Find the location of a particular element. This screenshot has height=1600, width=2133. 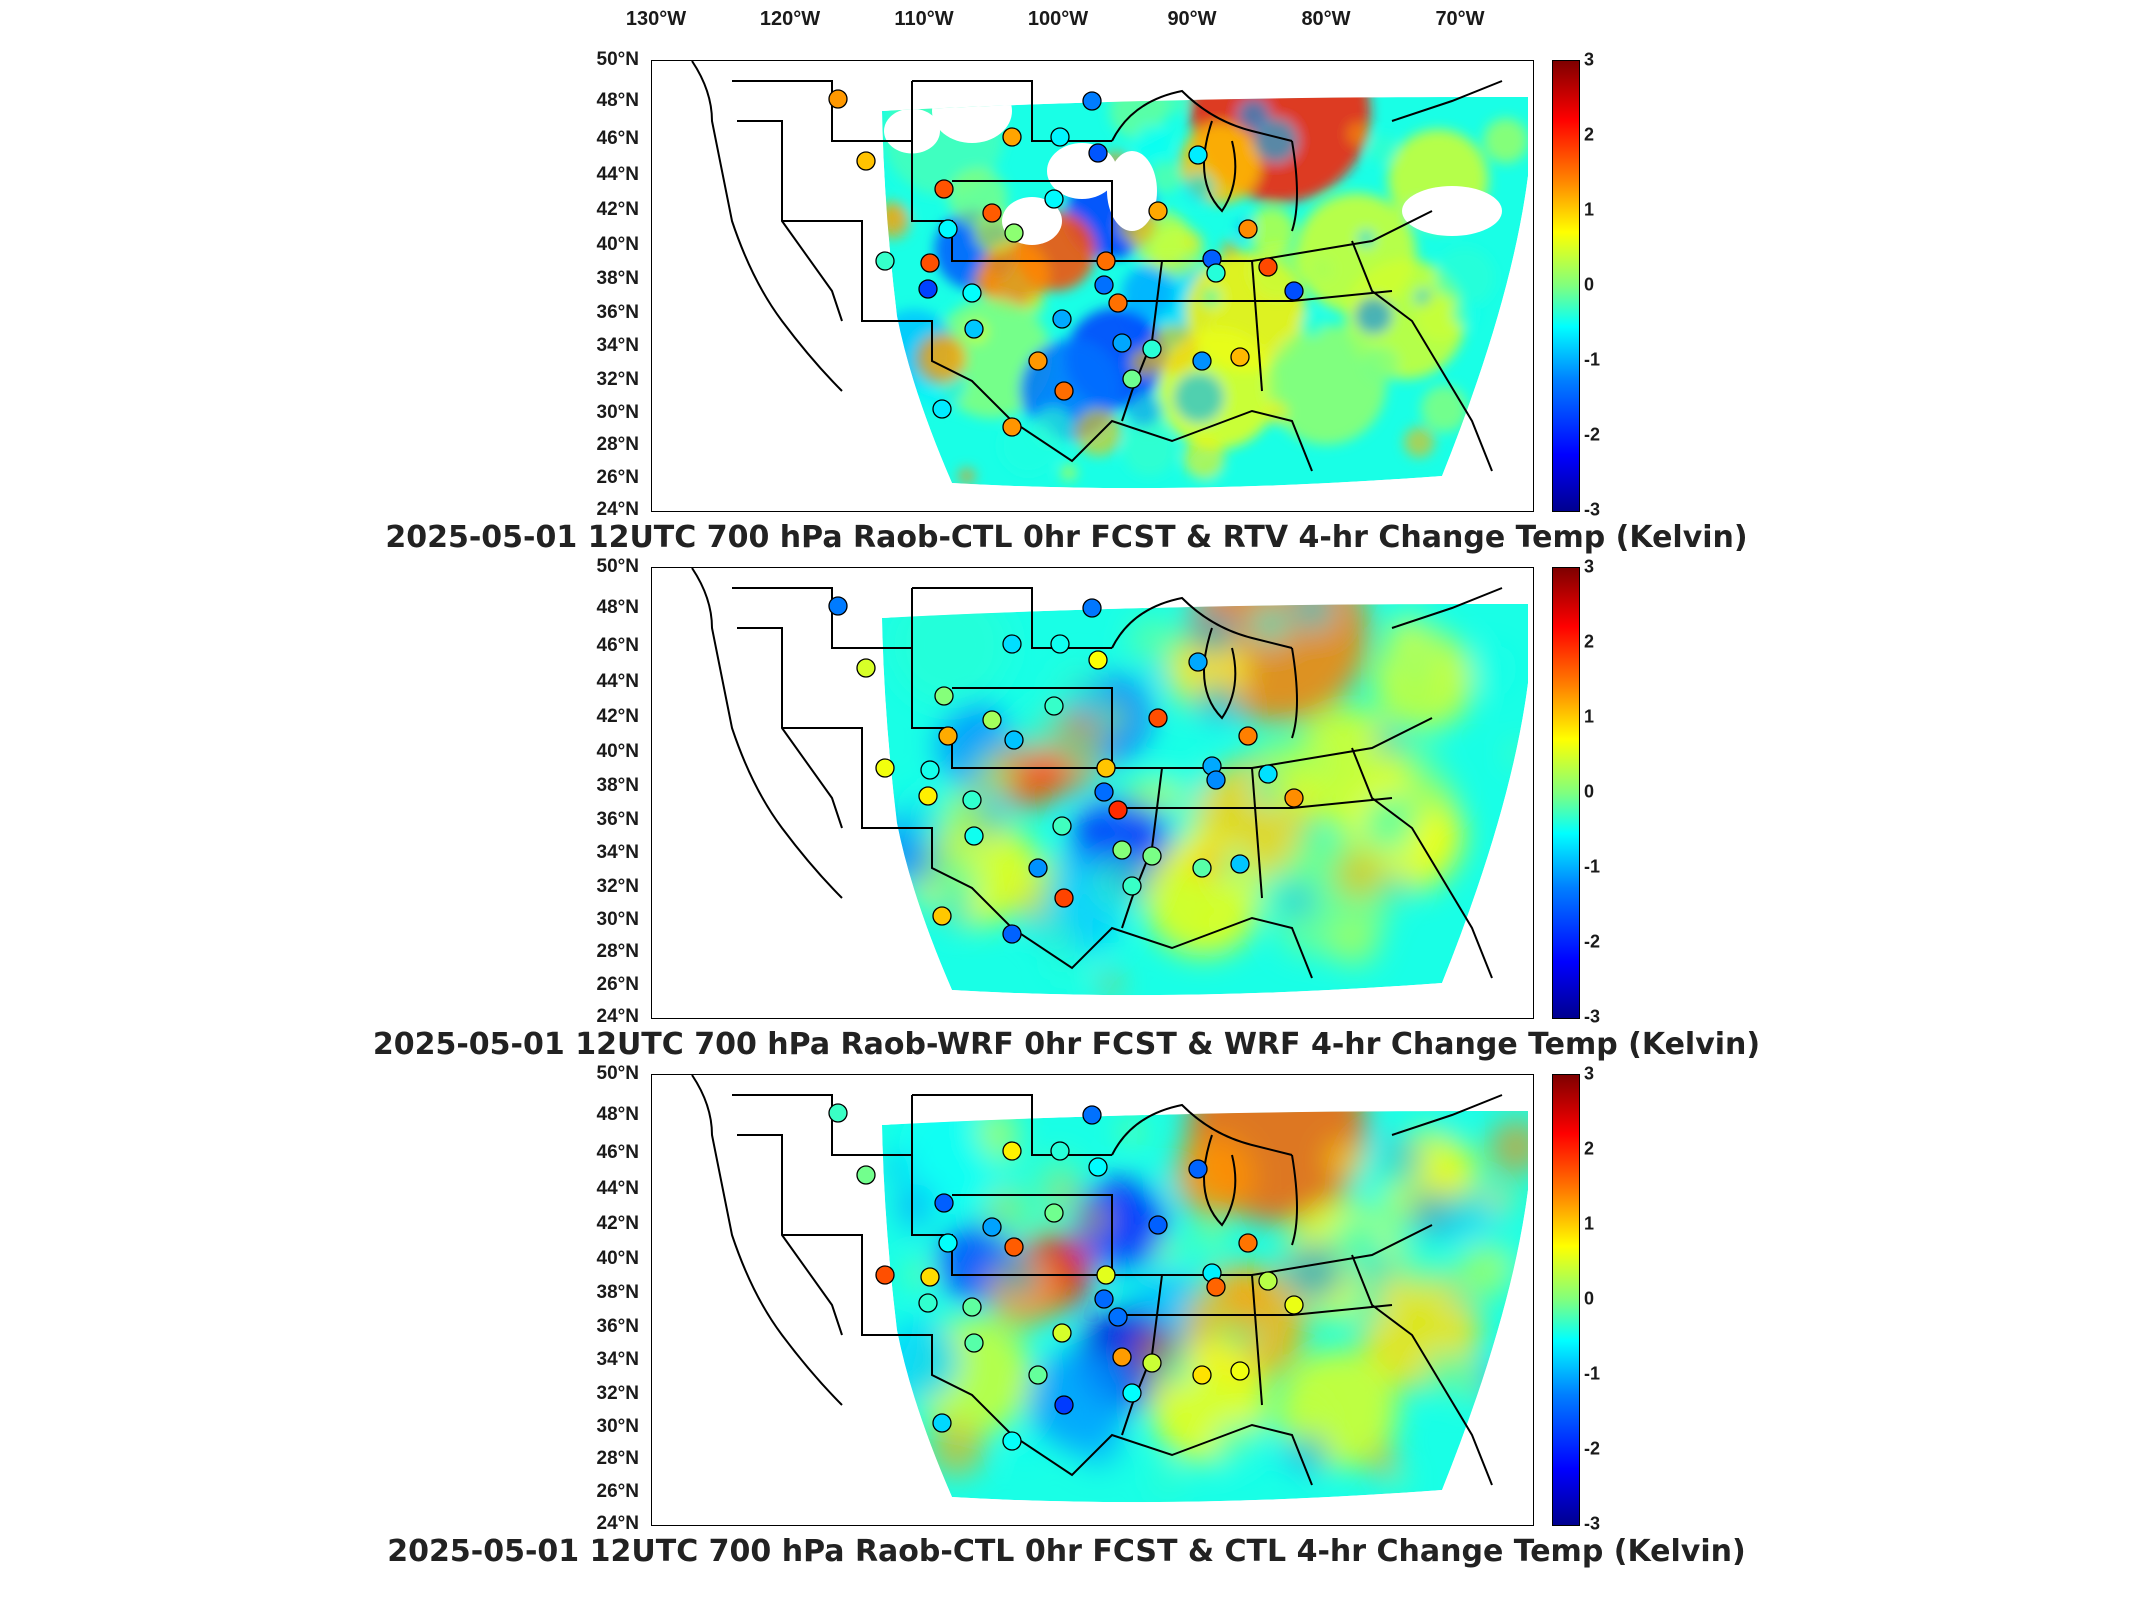

lat-label: 50°N is located at coordinates (617, 1073).